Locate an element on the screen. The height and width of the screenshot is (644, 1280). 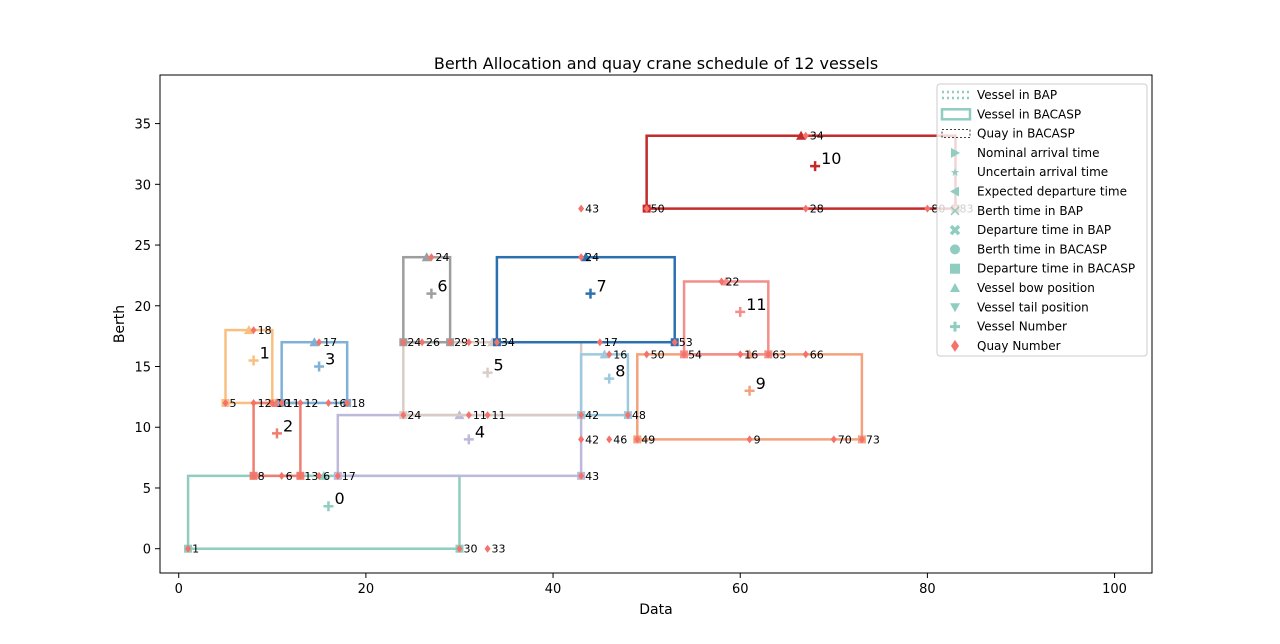
vessel-4: 4 is located at coordinates (459, 445).